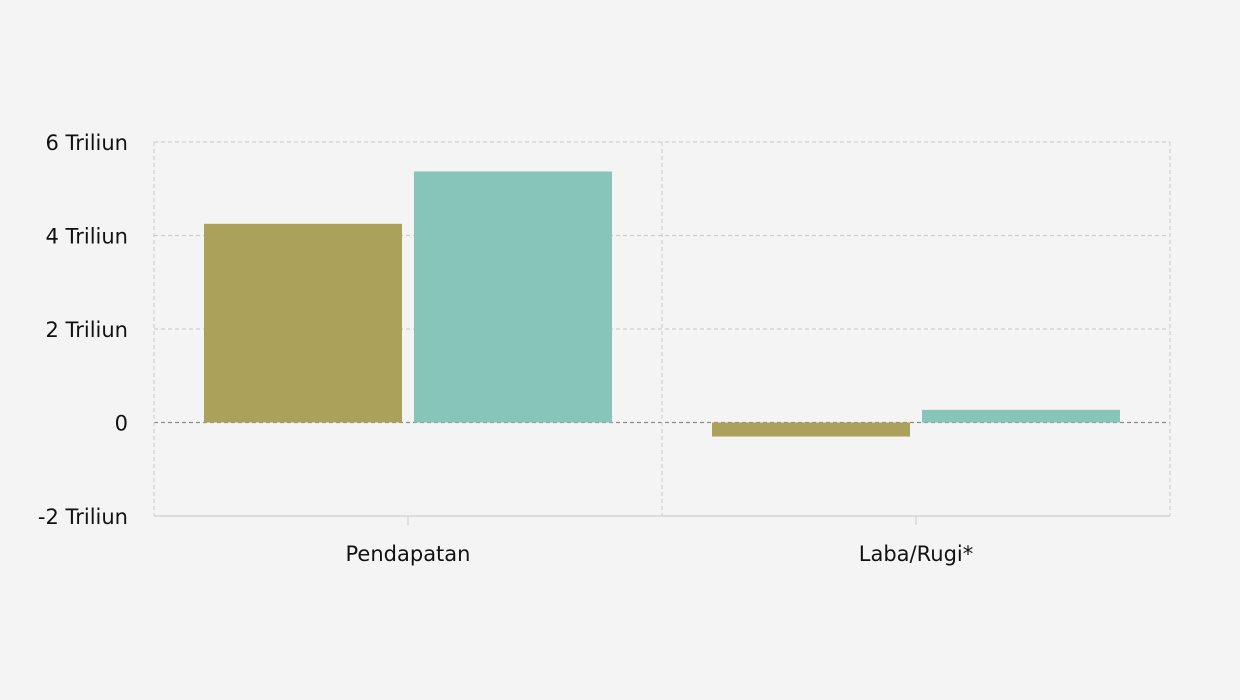 The image size is (1240, 700). Describe the element at coordinates (121, 424) in the screenshot. I see `y-tick-label: 0` at that location.